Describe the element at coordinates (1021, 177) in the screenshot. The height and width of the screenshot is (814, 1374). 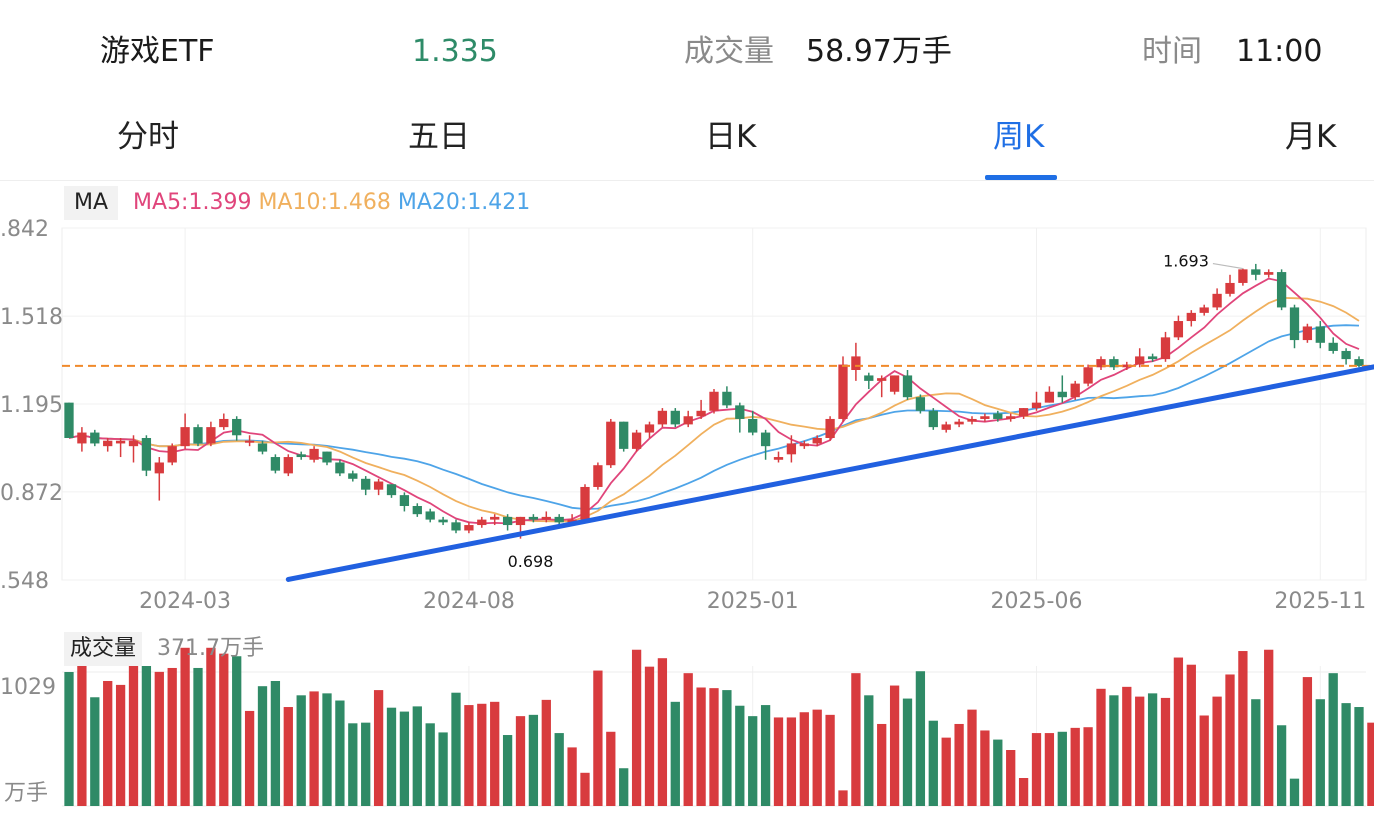
I see `active-tab-indicator` at that location.